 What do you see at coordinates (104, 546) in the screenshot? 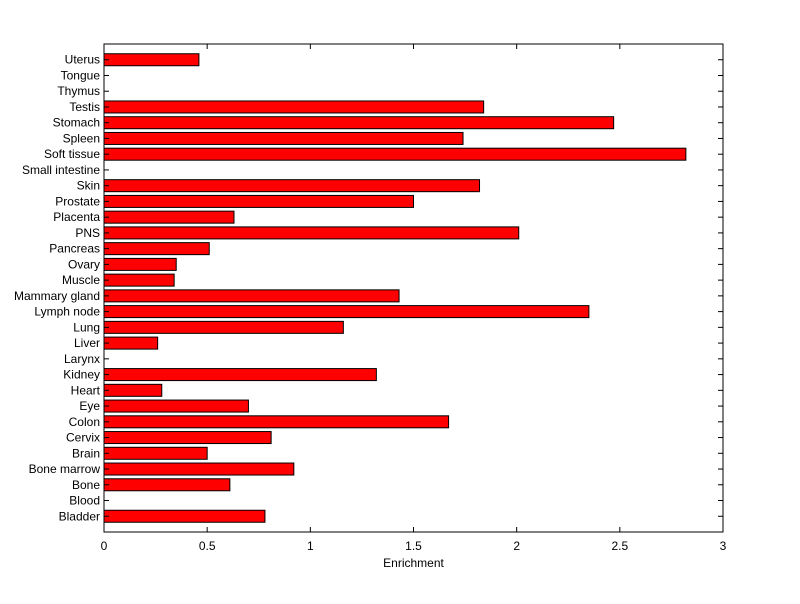
I see `x-tick-label: 0` at bounding box center [104, 546].